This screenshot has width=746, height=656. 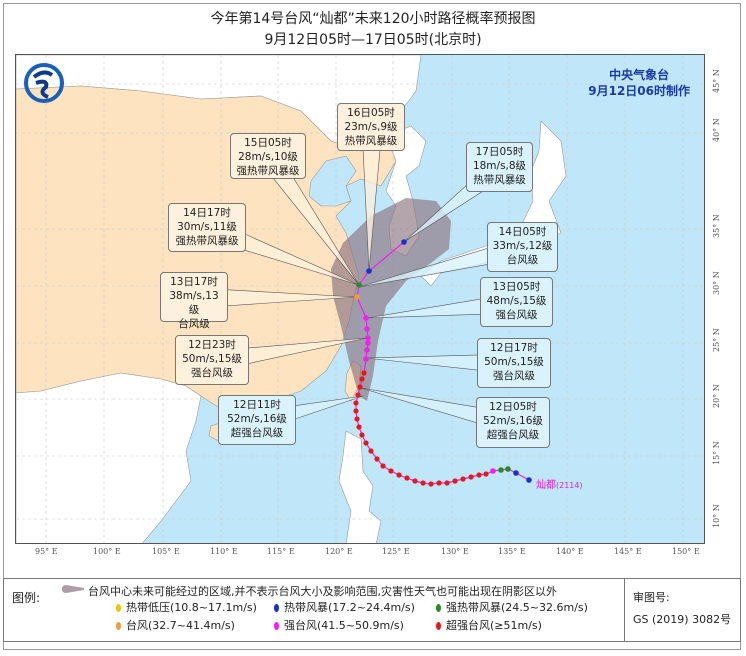 I want to click on legend-item: 超强台风(≥51m/s), so click(x=489, y=625).